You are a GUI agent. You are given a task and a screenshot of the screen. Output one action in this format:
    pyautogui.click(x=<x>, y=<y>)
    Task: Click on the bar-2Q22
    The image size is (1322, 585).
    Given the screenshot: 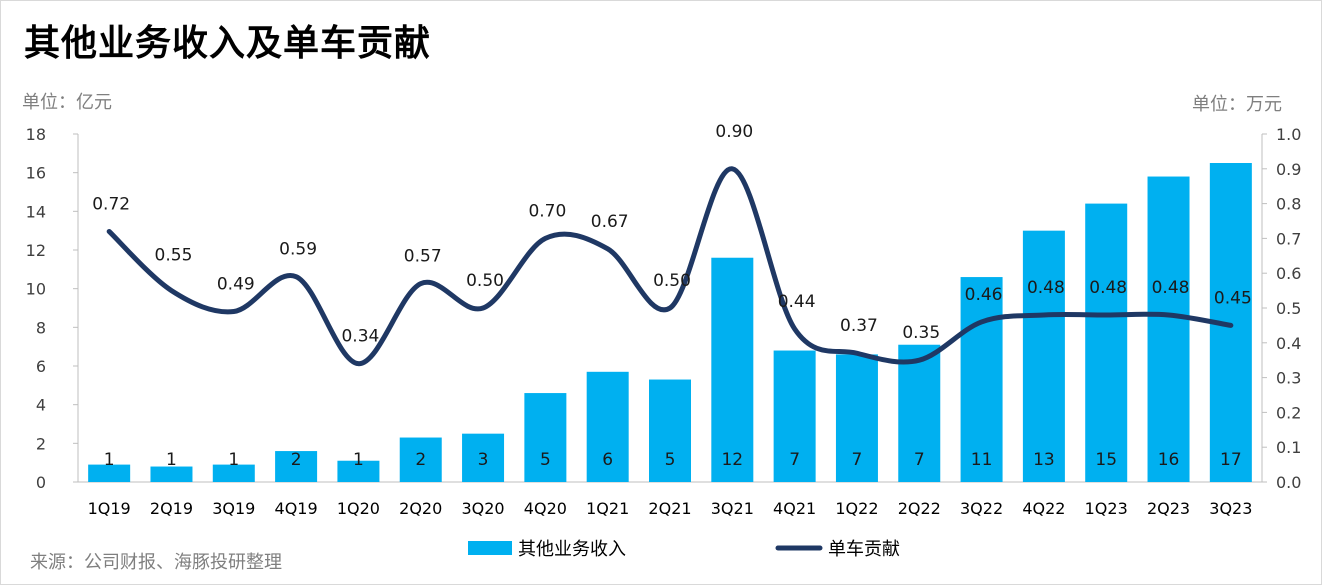 What is the action you would take?
    pyautogui.click(x=919, y=413)
    